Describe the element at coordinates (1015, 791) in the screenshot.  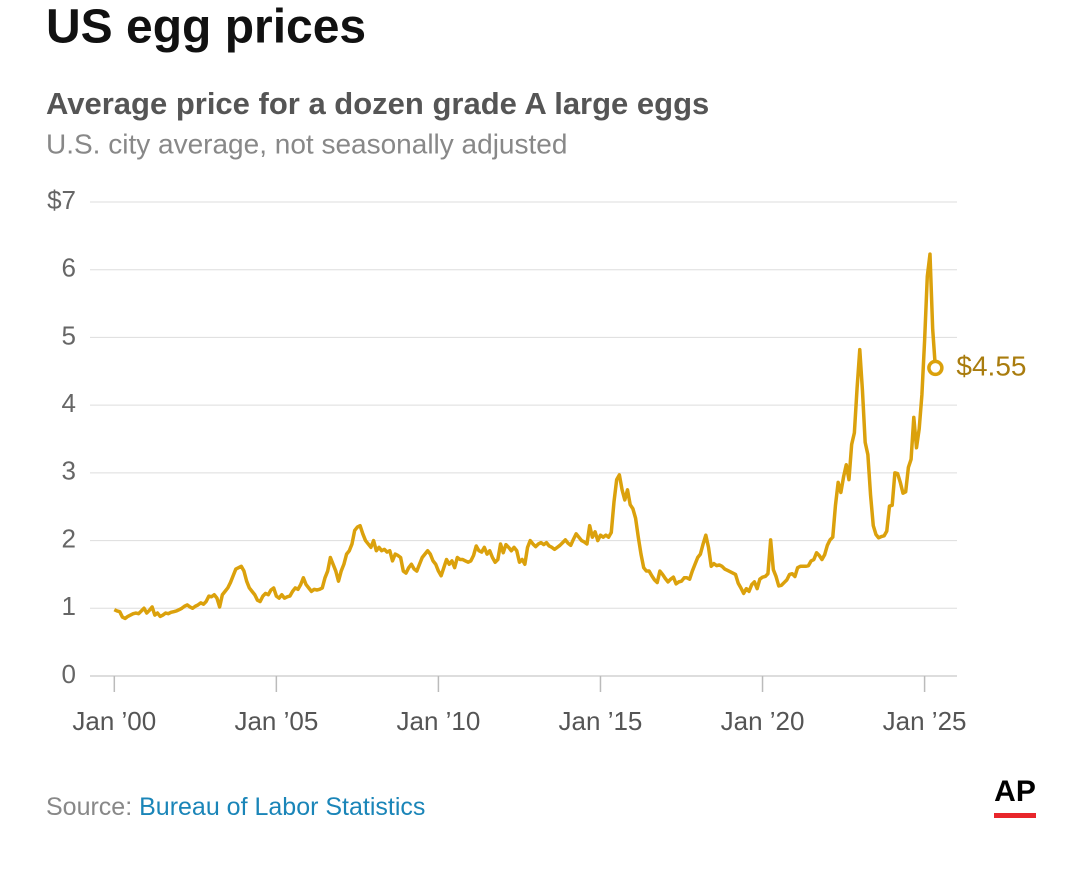
I see `logo: AP` at that location.